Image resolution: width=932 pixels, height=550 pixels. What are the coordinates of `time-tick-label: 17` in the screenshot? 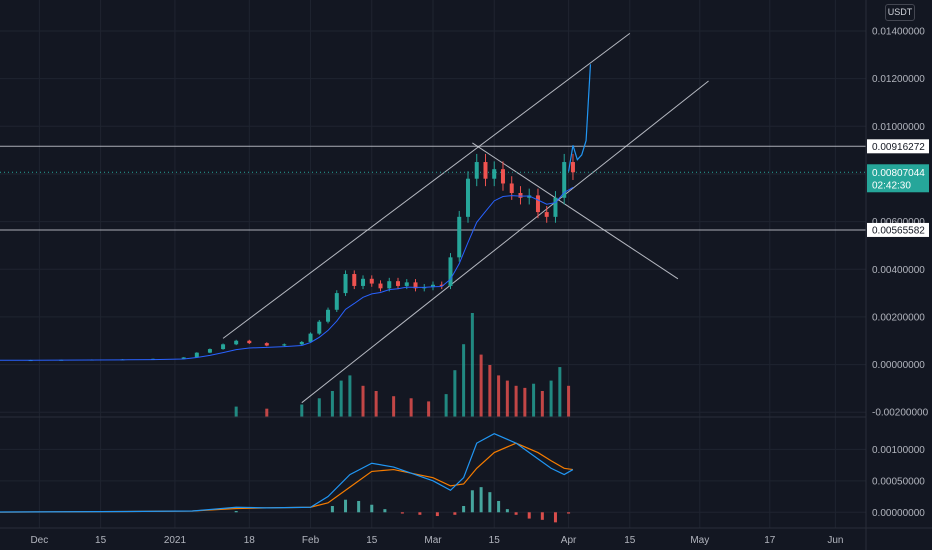 It's located at (770, 540).